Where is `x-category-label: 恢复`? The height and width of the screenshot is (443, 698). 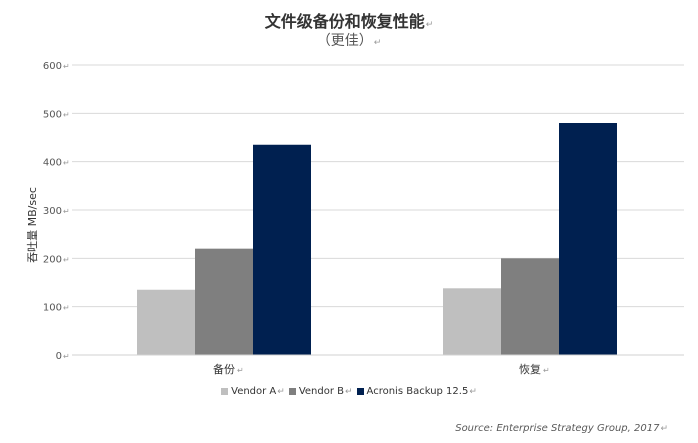 x-category-label: 恢复 is located at coordinates (530, 369).